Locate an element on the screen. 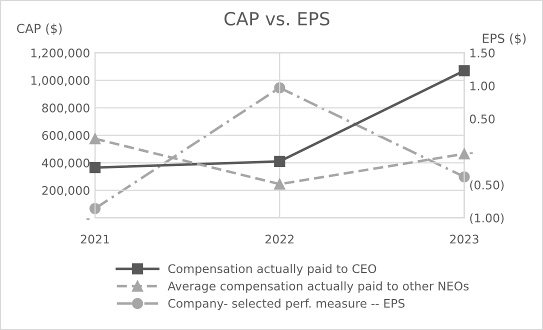 The image size is (543, 330). y-tick-label: 800,000 is located at coordinates (66, 109).